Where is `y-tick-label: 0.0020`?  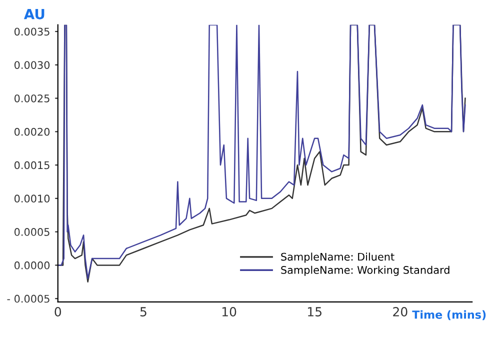 y-tick-label: 0.0020 is located at coordinates (32, 132).